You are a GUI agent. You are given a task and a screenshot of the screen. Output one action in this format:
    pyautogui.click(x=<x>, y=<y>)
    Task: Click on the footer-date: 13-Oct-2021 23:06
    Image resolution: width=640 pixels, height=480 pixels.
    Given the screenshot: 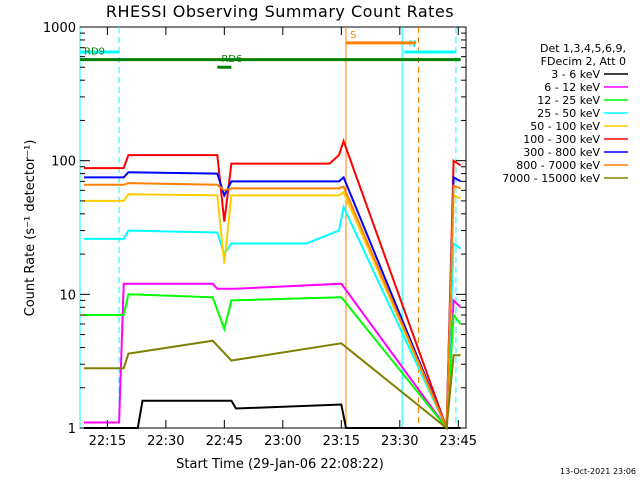 What is the action you would take?
    pyautogui.click(x=598, y=471)
    